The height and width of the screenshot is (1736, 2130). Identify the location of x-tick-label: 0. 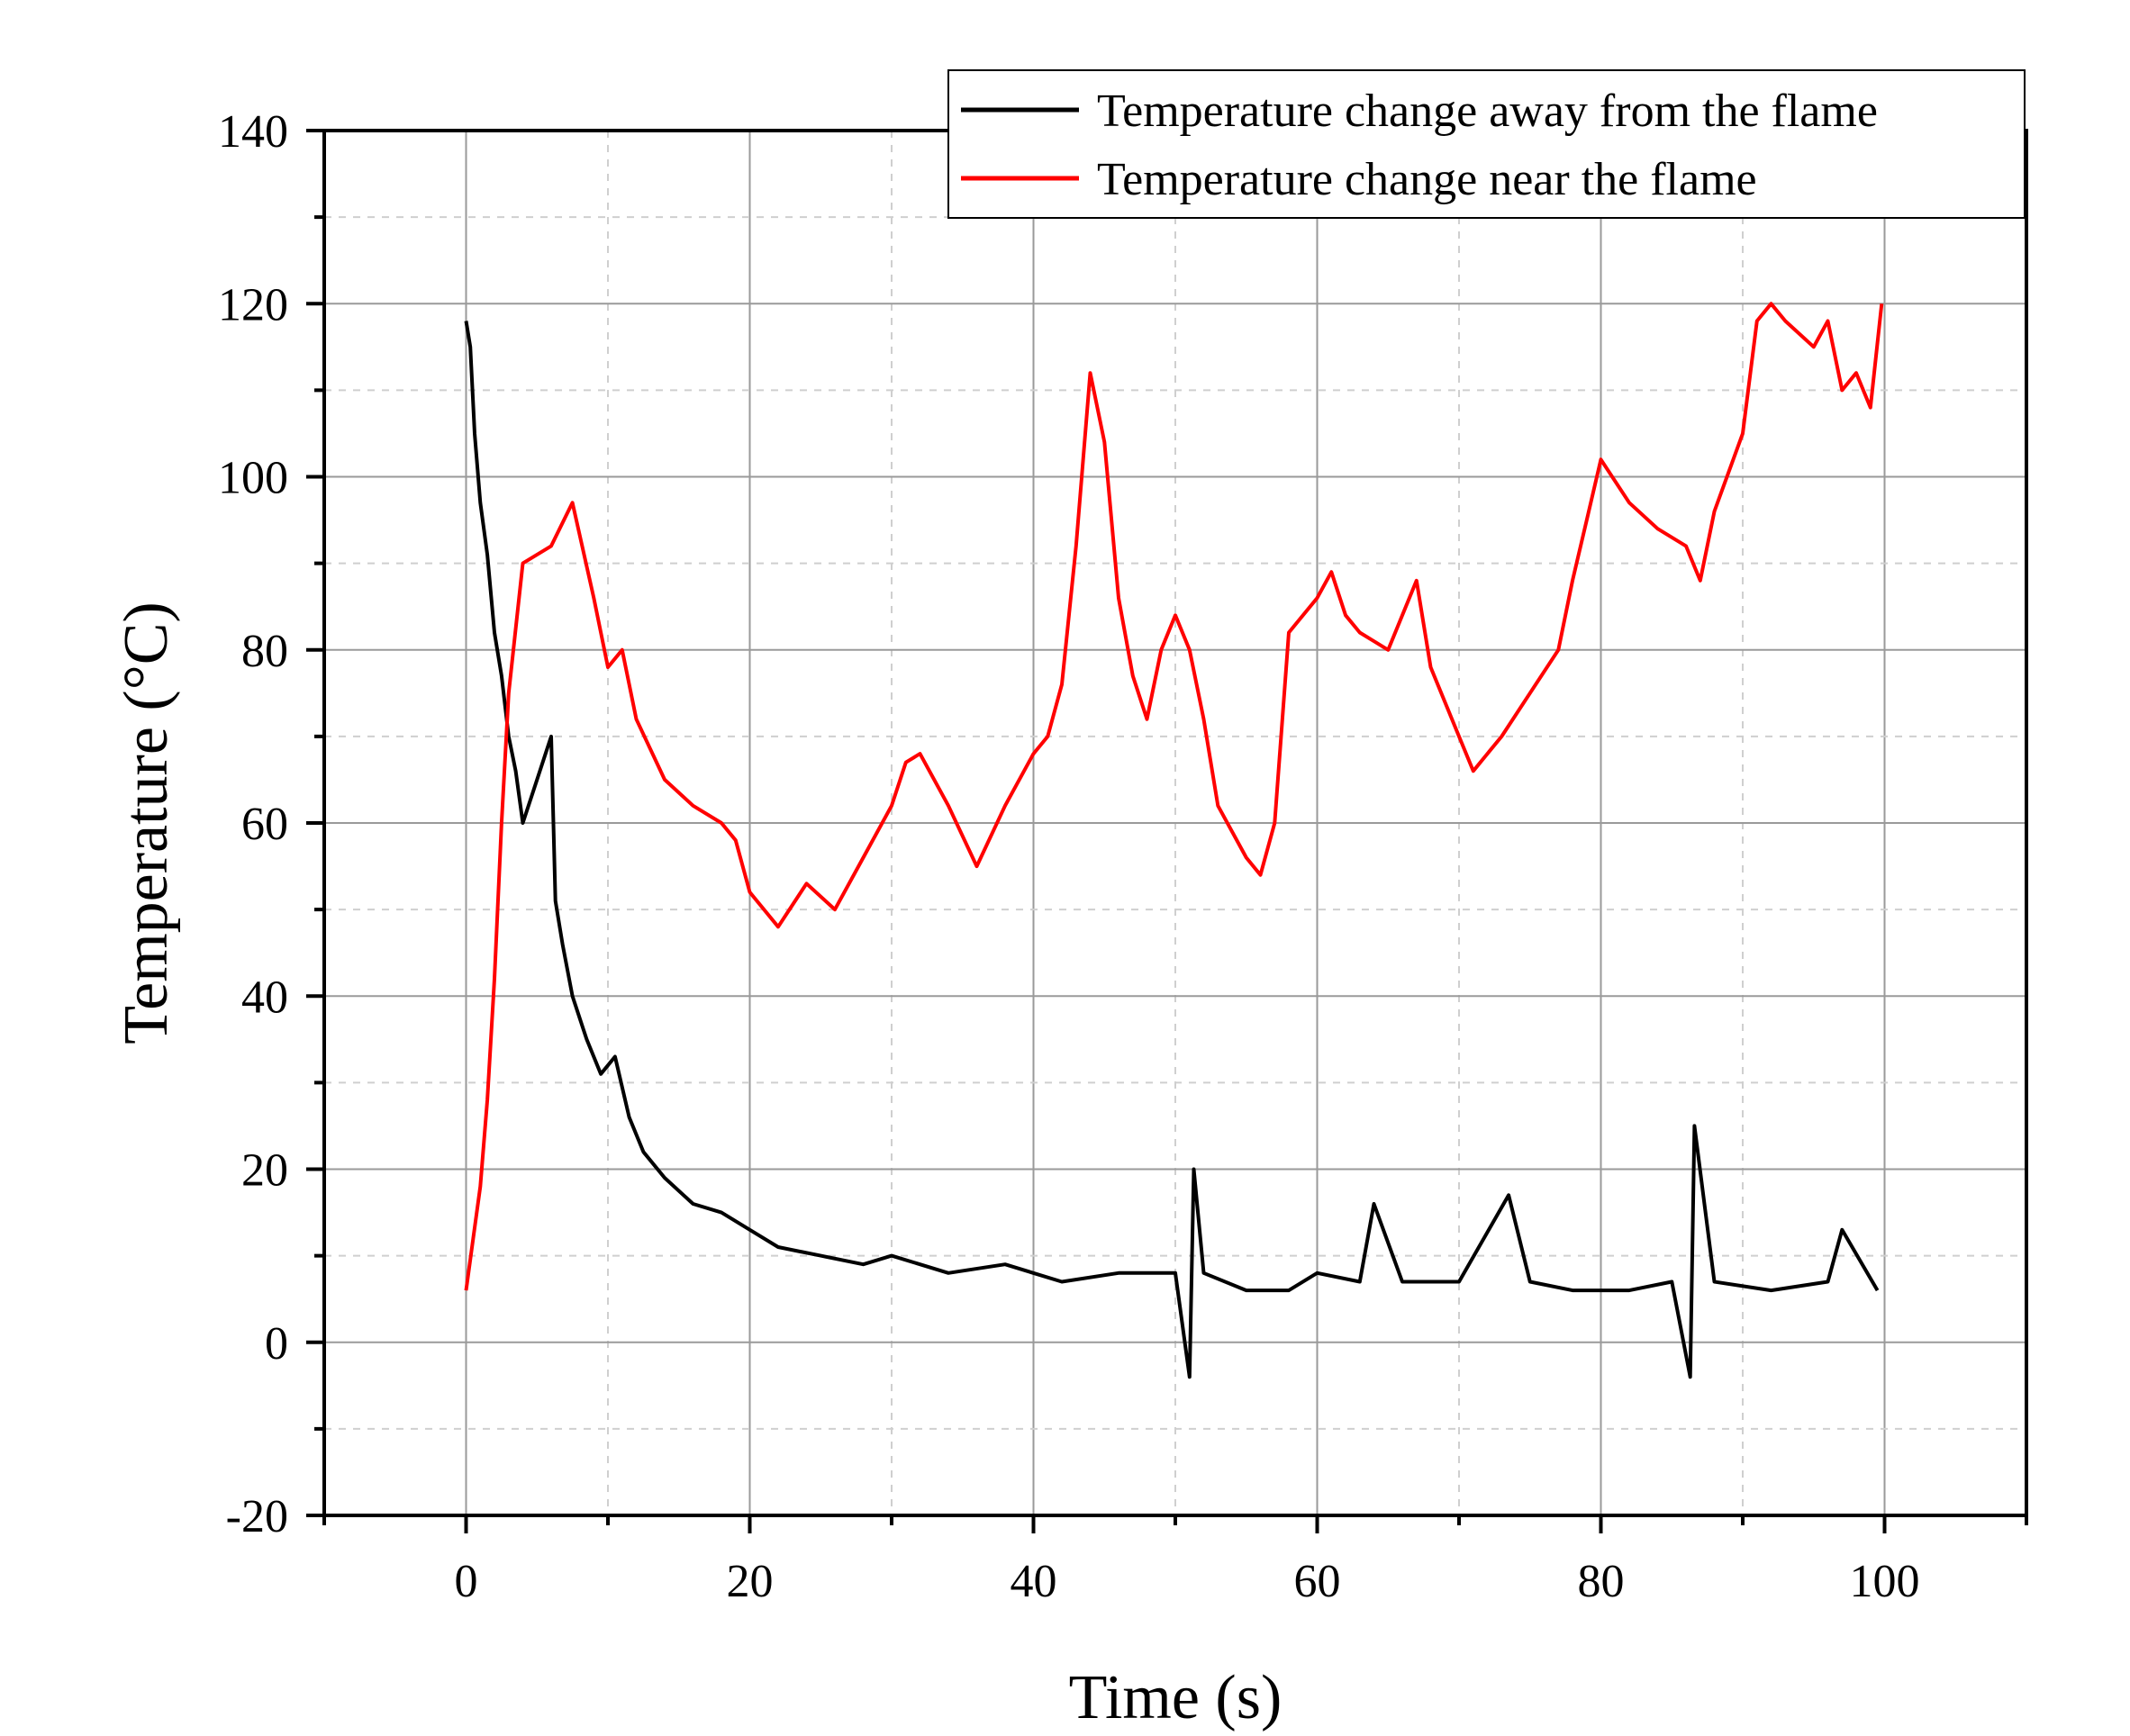
(466, 1581).